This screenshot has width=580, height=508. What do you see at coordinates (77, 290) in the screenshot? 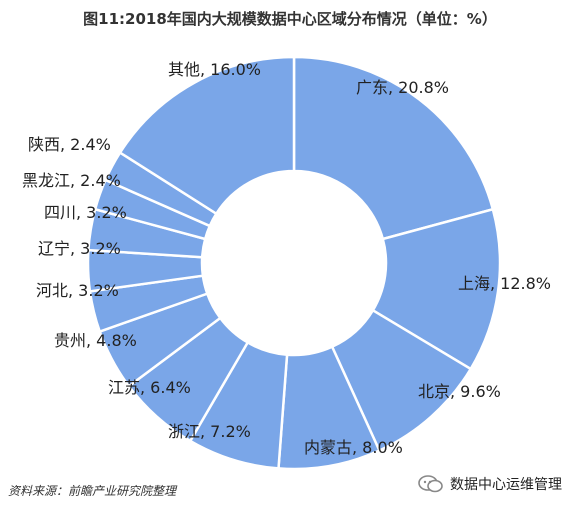
I see `slice-label-7: 河北, 3.2%` at bounding box center [77, 290].